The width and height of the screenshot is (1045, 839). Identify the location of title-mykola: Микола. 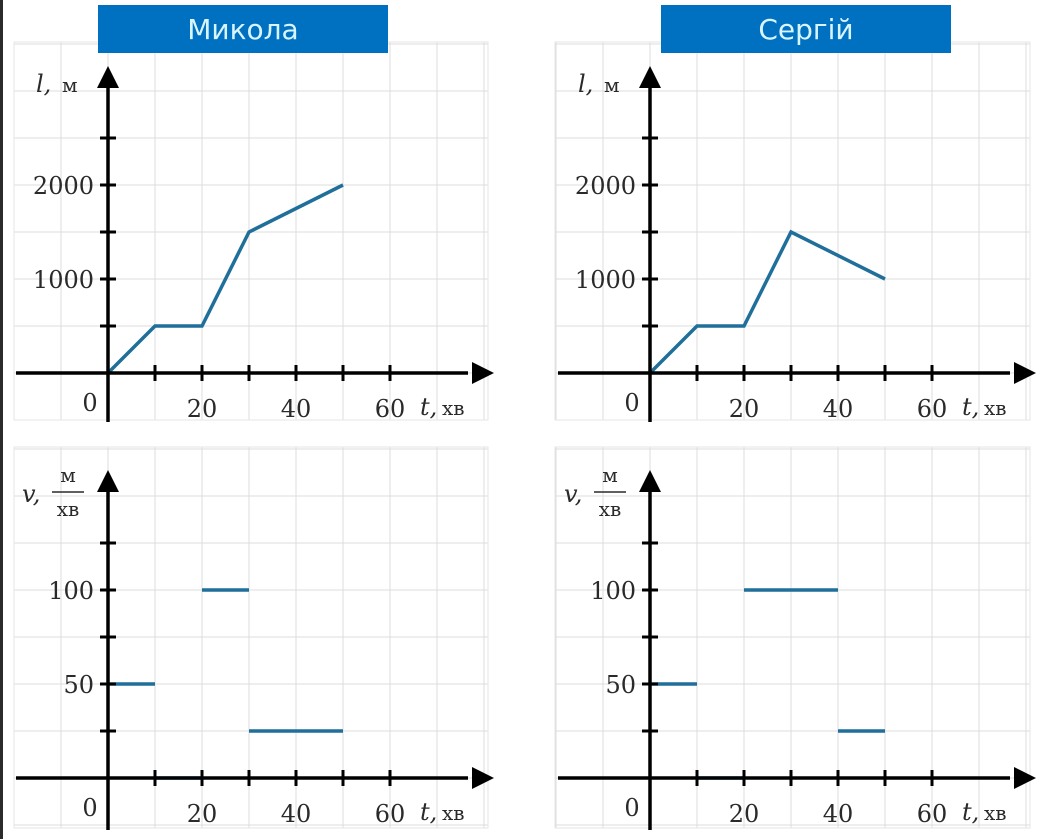
(243, 29).